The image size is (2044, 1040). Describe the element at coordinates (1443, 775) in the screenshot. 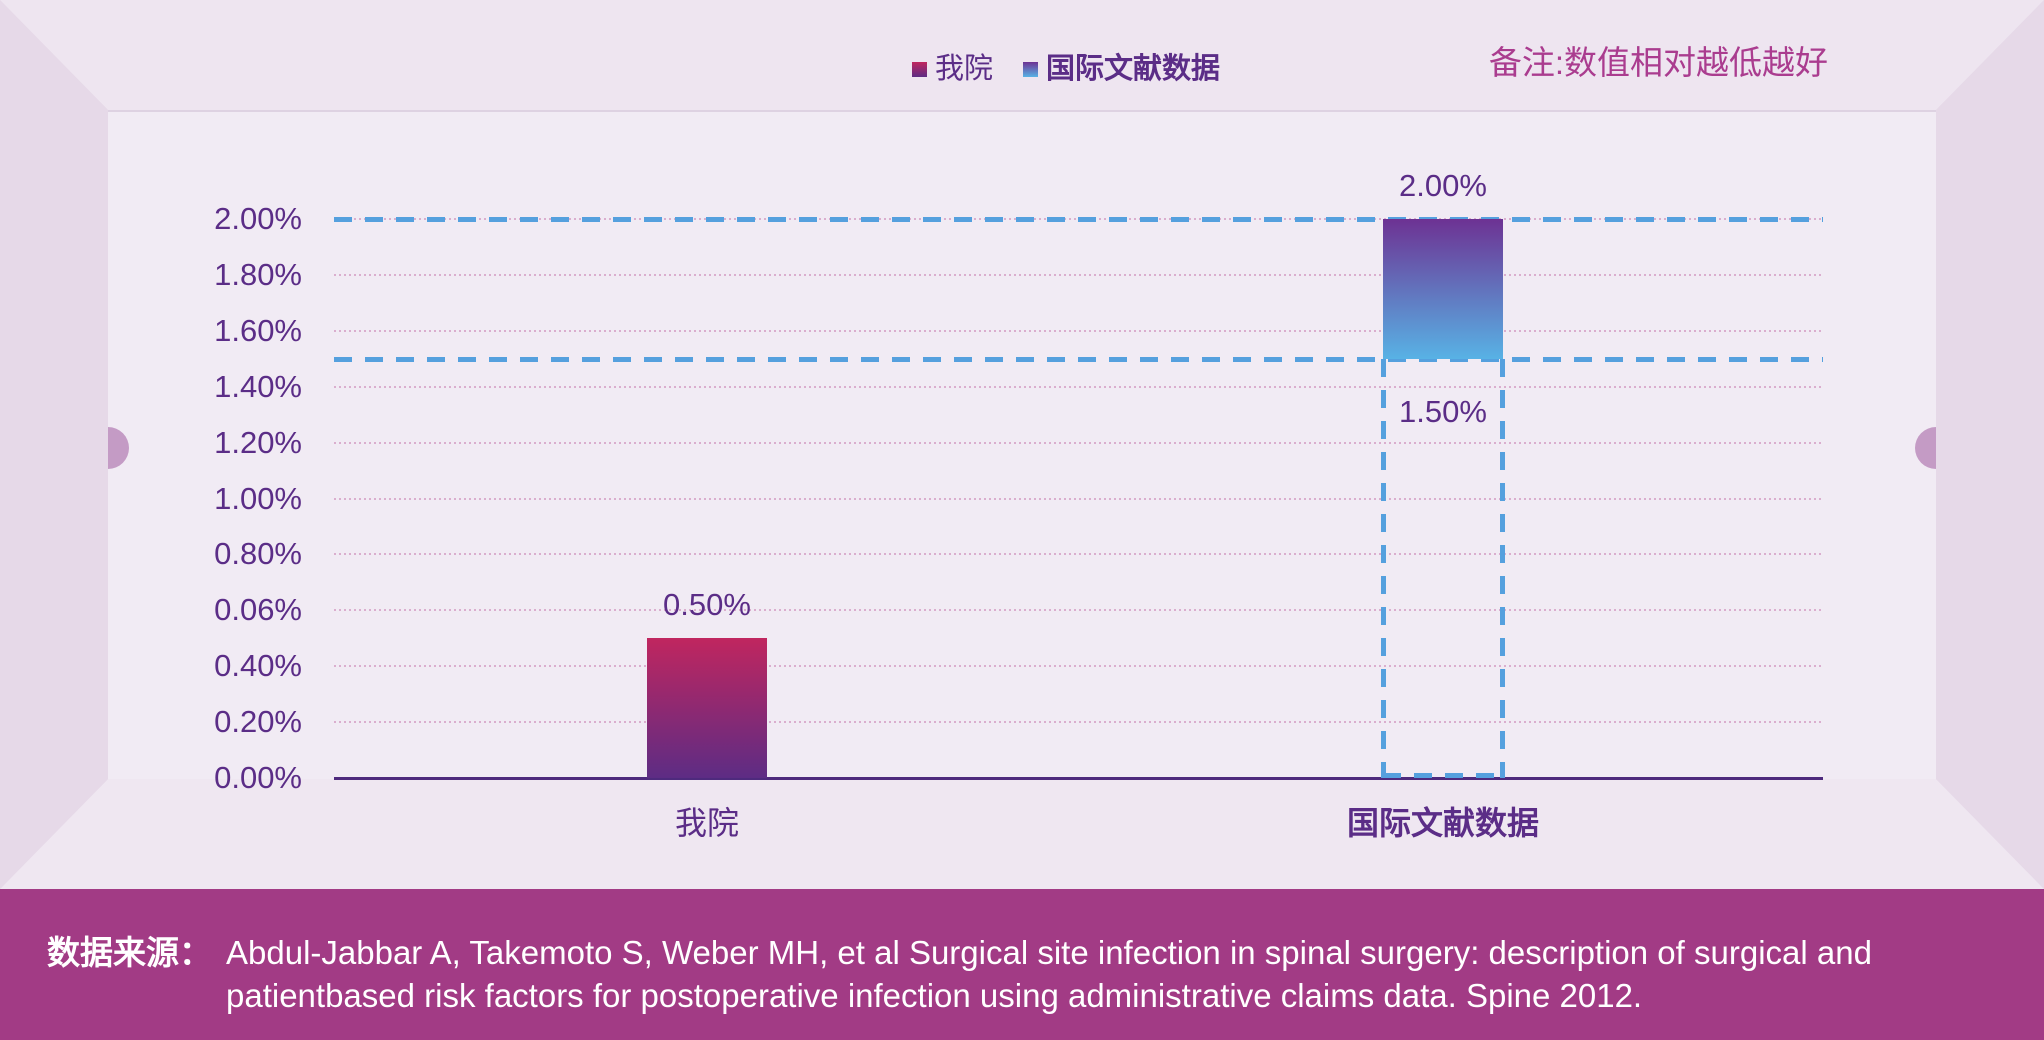

I see `range-box-bottom-edge` at that location.